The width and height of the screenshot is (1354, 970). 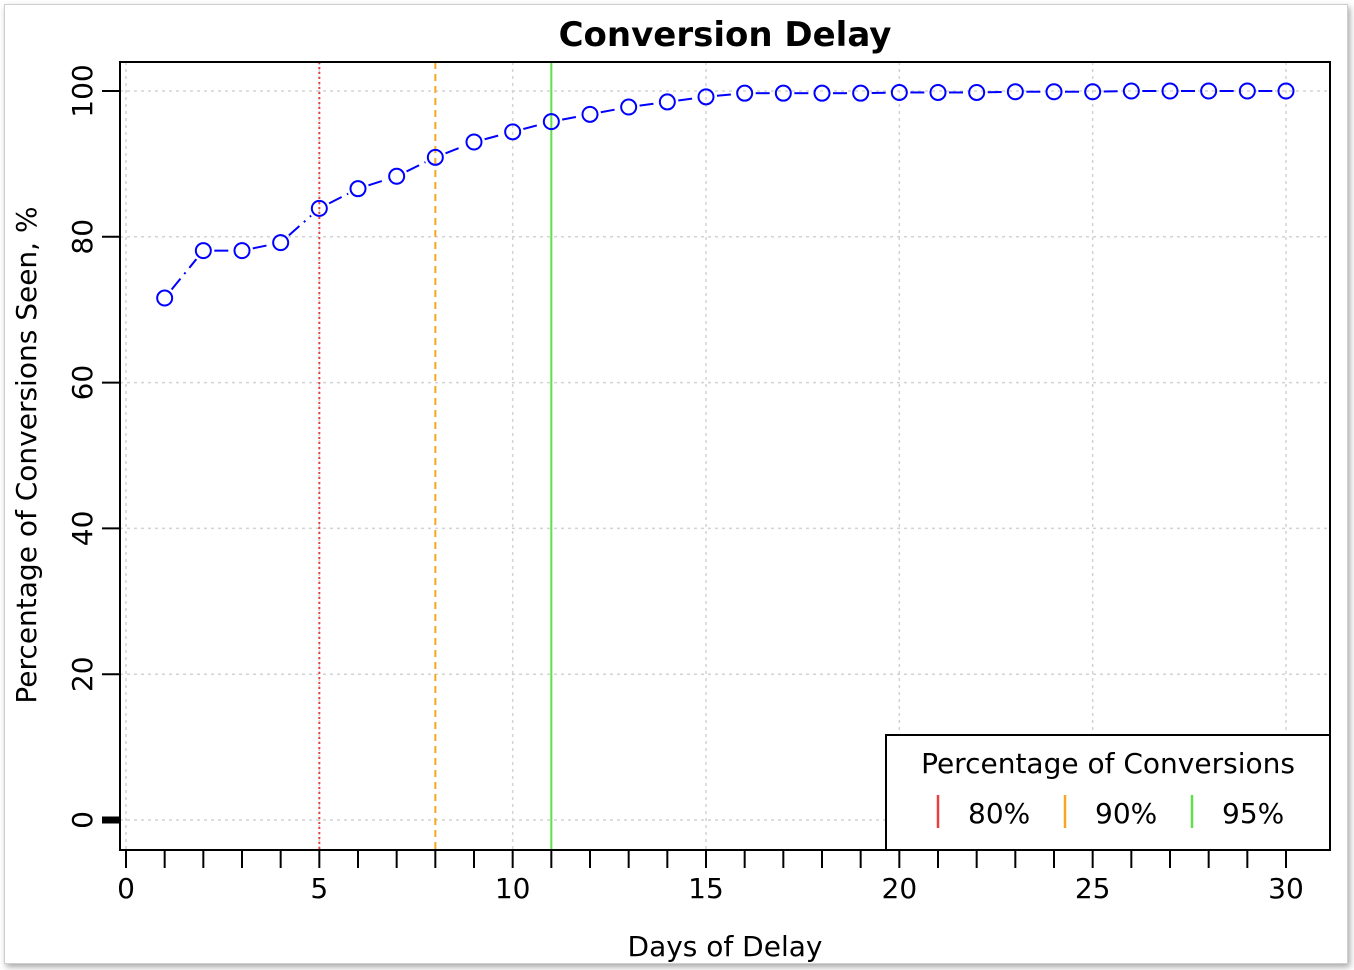 I want to click on y-tick-label: 0, so click(x=82, y=820).